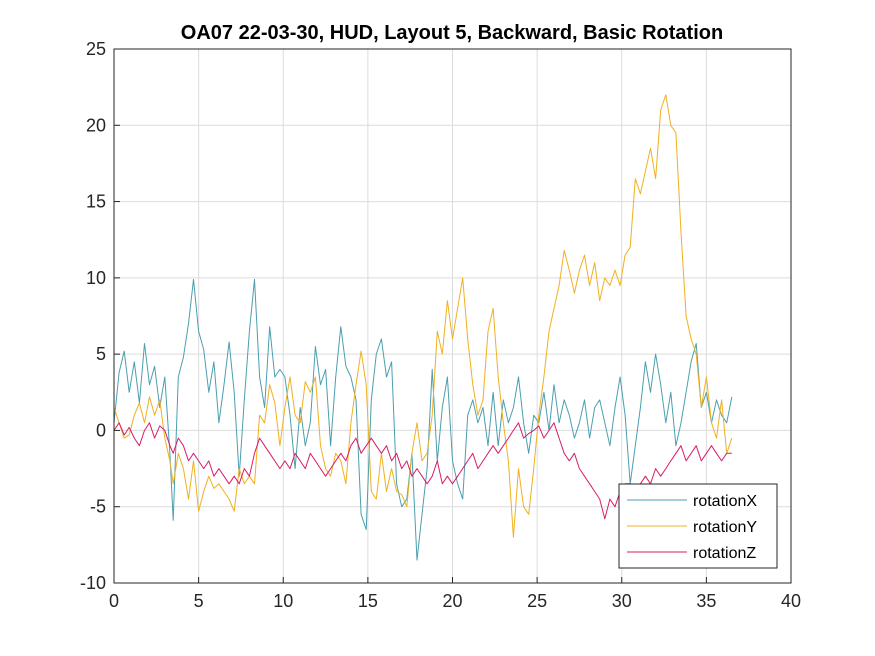  Describe the element at coordinates (96, 278) in the screenshot. I see `y-tick-label: 10` at that location.